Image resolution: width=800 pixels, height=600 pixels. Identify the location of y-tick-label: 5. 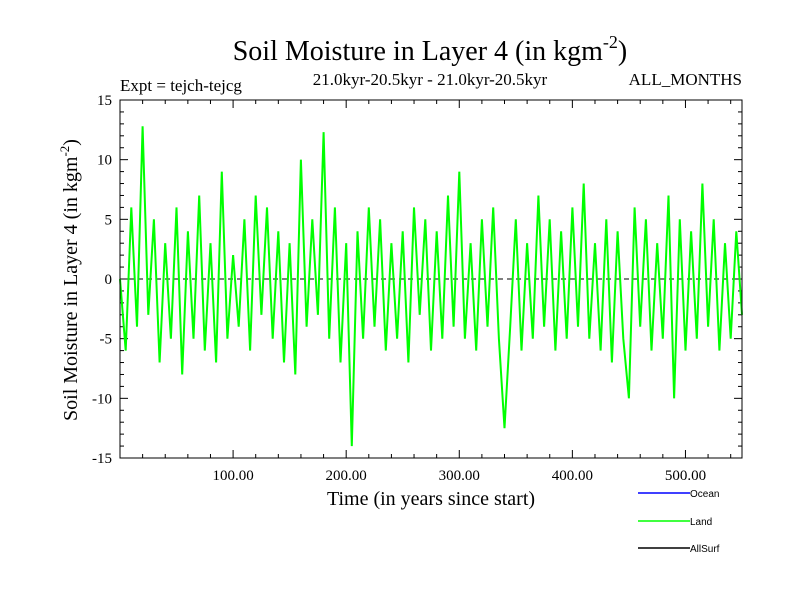
(109, 220).